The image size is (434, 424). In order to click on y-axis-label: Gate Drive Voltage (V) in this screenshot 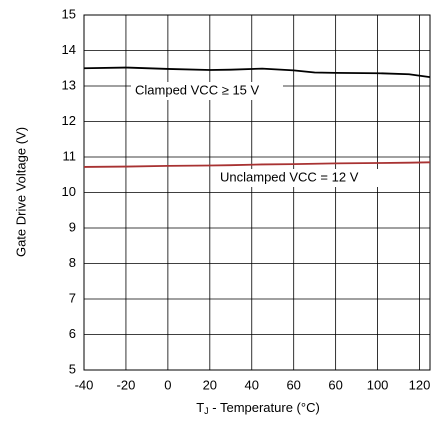, I will do `click(20, 192)`.